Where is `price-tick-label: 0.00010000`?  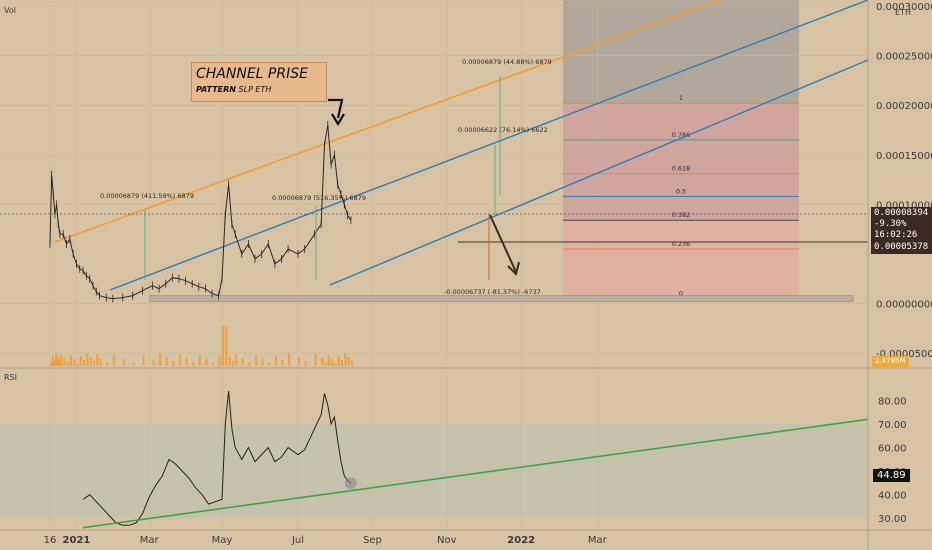 price-tick-label: 0.00010000 is located at coordinates (904, 205).